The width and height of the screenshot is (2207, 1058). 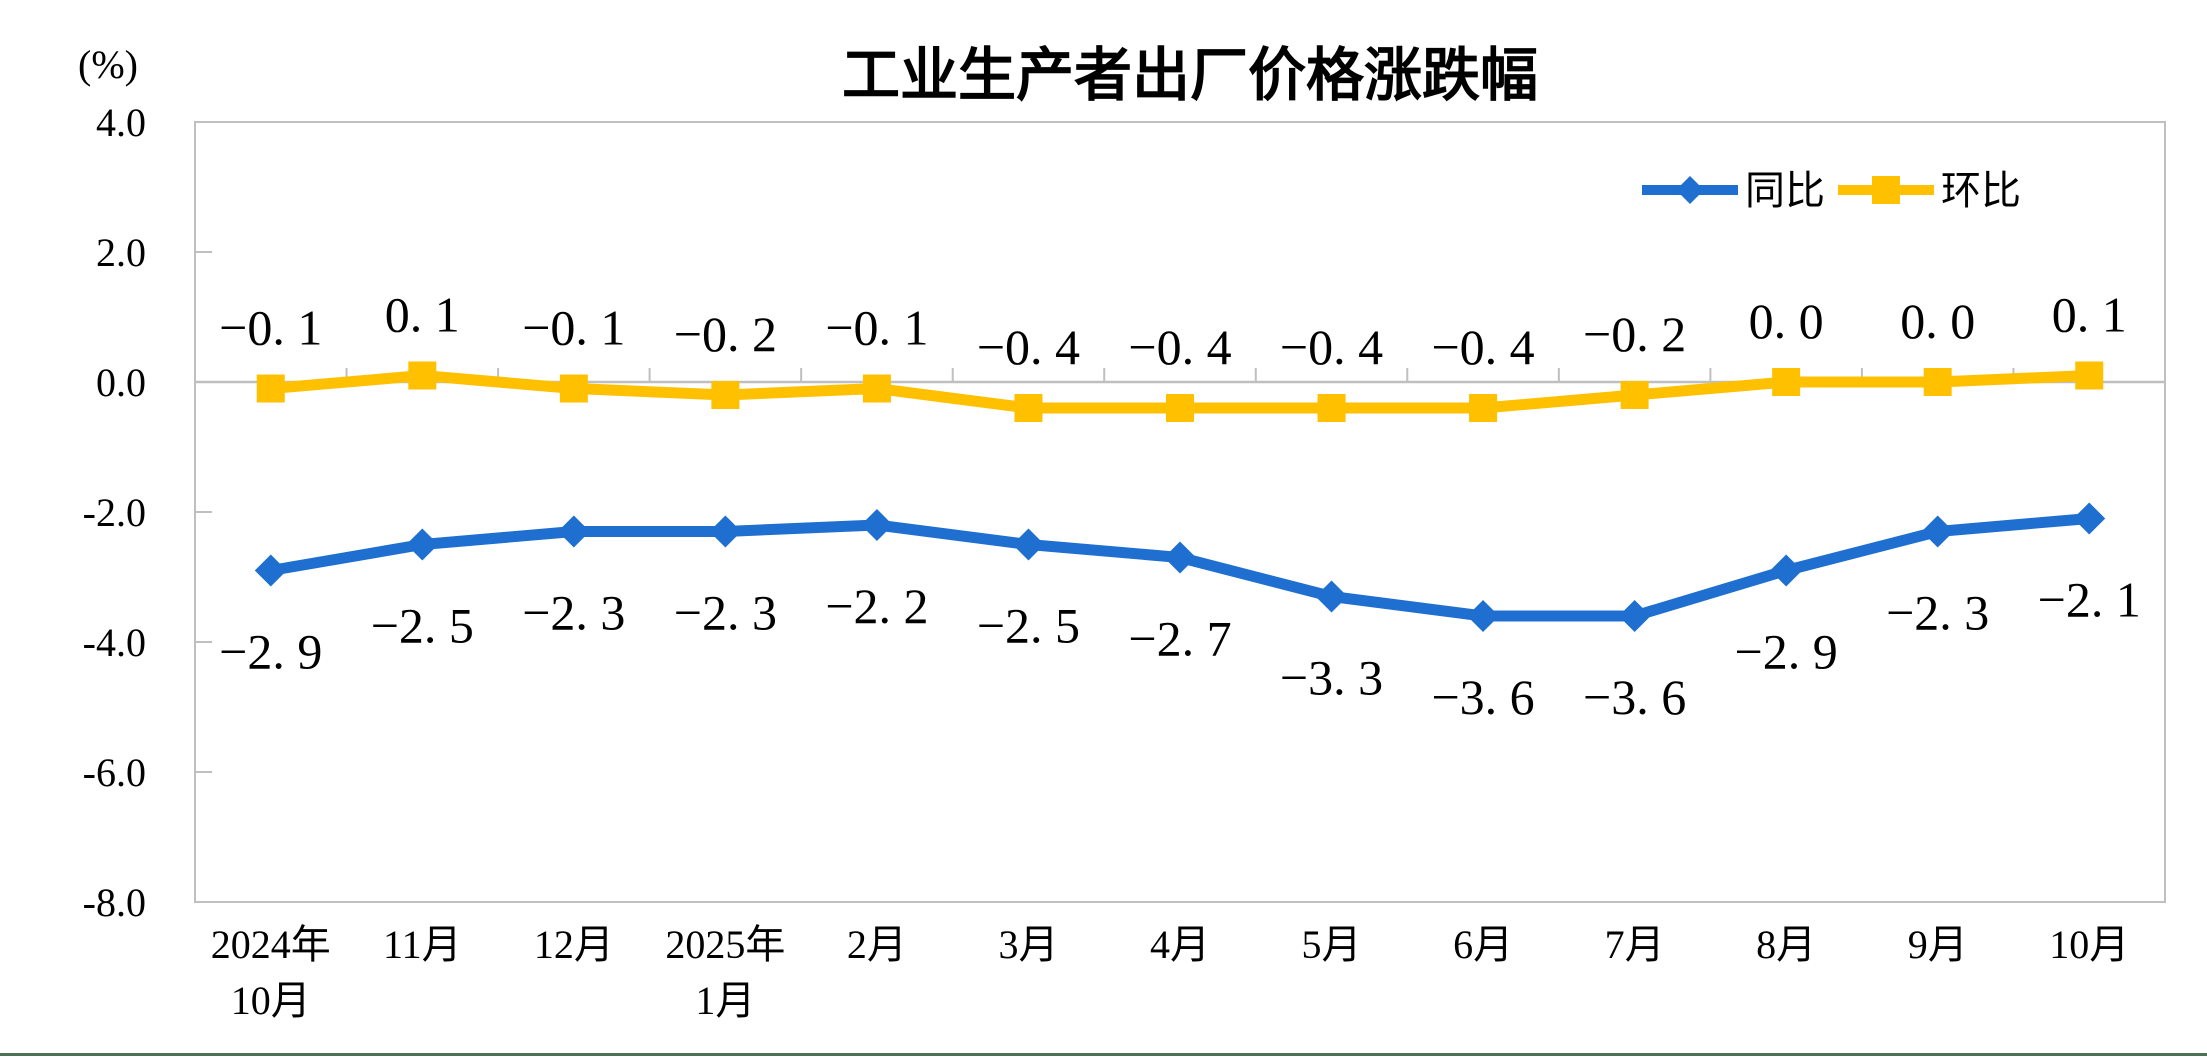 What do you see at coordinates (1332, 944) in the screenshot?
I see `x-category-label: 5月` at bounding box center [1332, 944].